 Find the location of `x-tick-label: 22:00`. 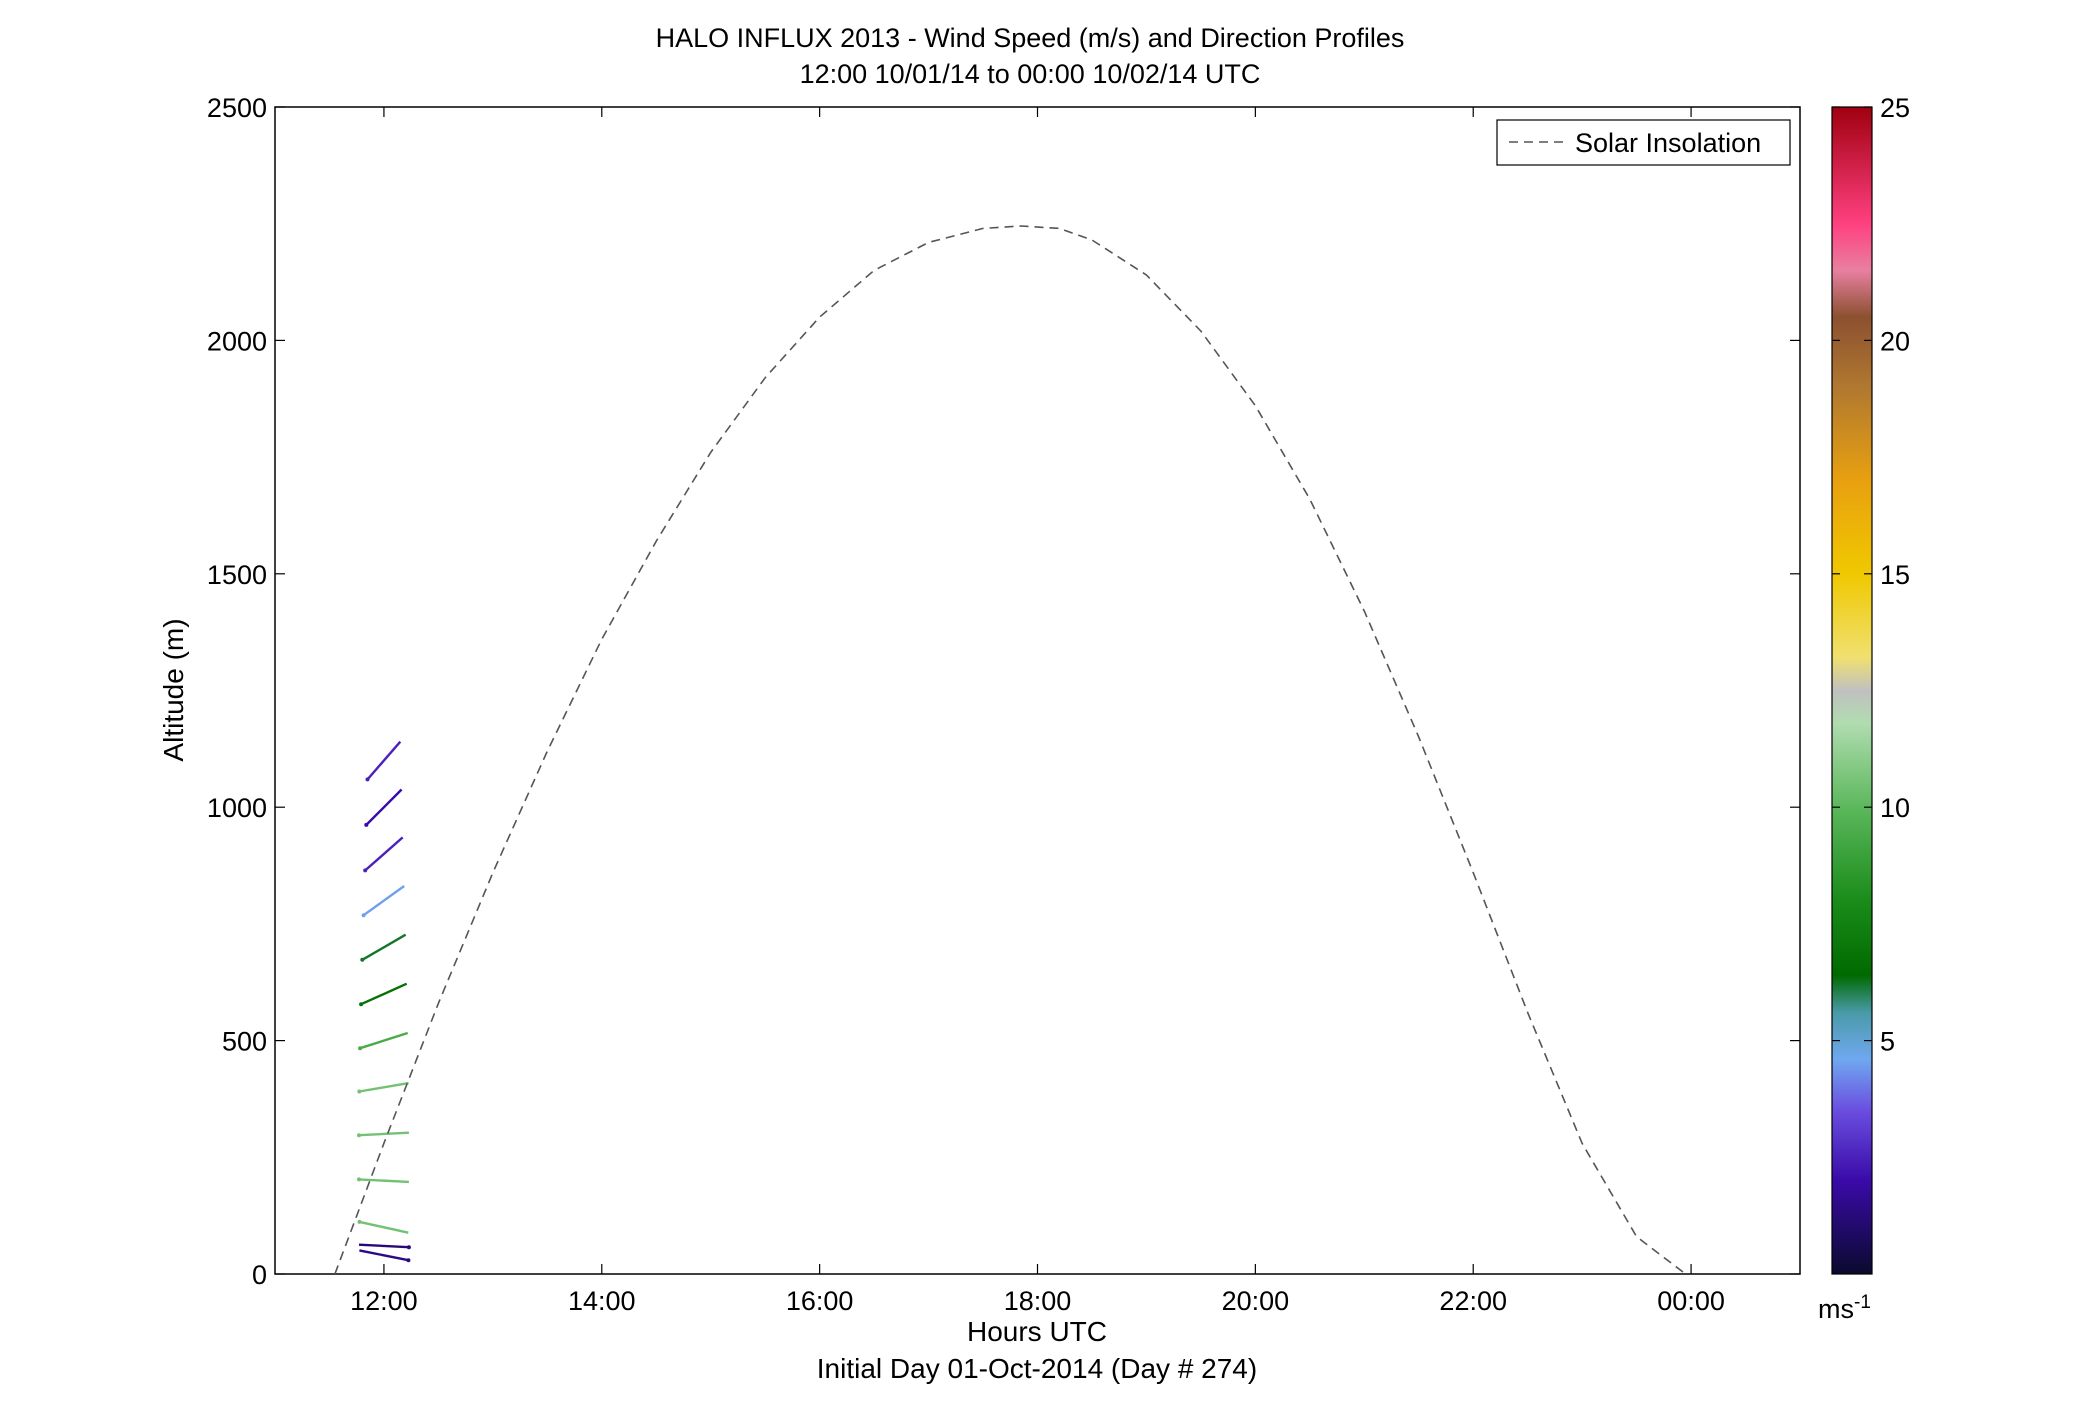

x-tick-label: 22:00 is located at coordinates (1473, 1301).